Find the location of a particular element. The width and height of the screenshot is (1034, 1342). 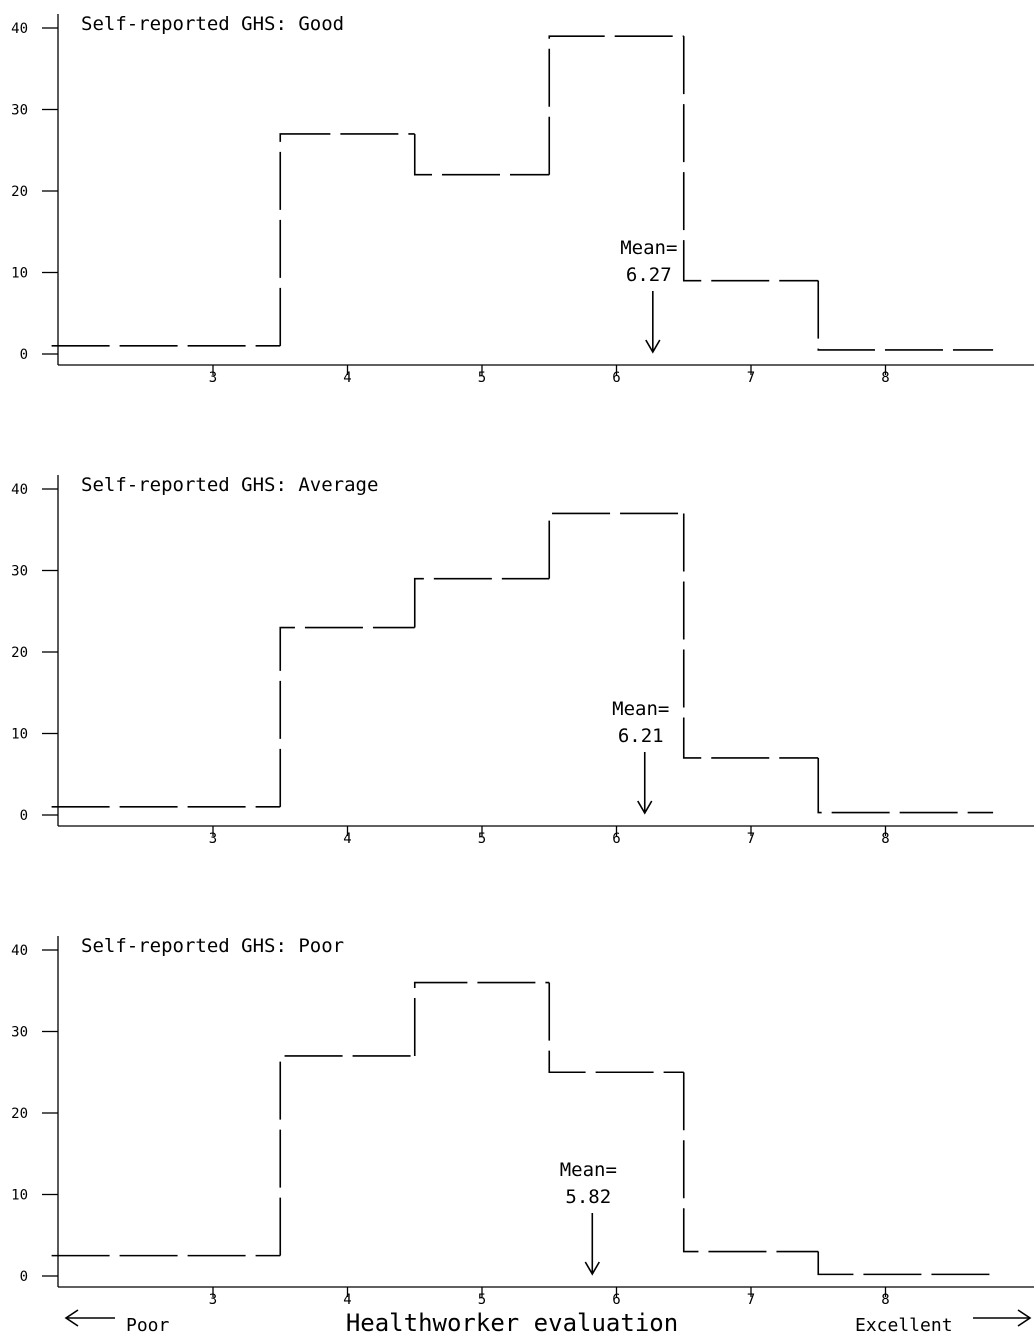

footer-excellent-label: Excellent is located at coordinates (904, 1325).